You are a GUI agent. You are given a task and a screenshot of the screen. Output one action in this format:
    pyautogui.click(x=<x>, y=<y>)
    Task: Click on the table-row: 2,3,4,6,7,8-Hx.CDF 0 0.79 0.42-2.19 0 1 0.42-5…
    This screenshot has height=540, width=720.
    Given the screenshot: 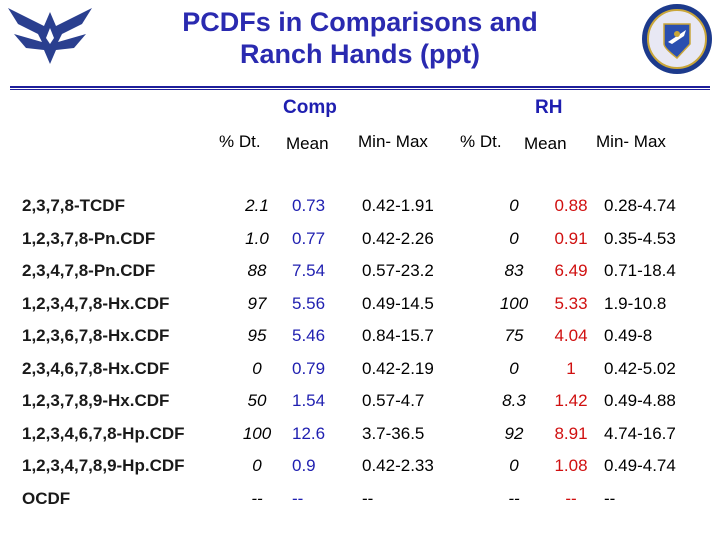 What is the action you would take?
    pyautogui.click(x=357, y=369)
    